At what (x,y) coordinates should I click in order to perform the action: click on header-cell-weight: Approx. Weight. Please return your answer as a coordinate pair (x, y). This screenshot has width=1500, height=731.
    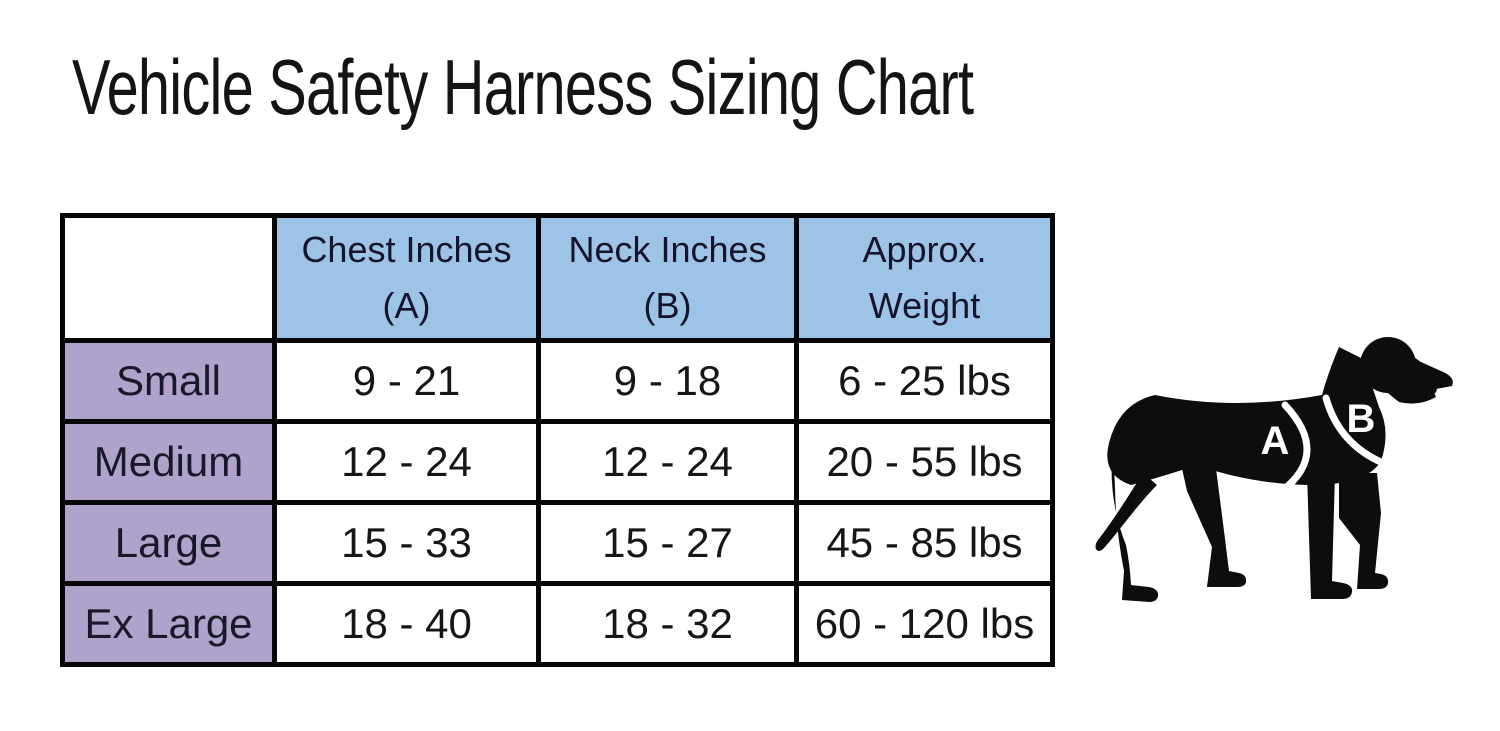
    Looking at the image, I should click on (924, 278).